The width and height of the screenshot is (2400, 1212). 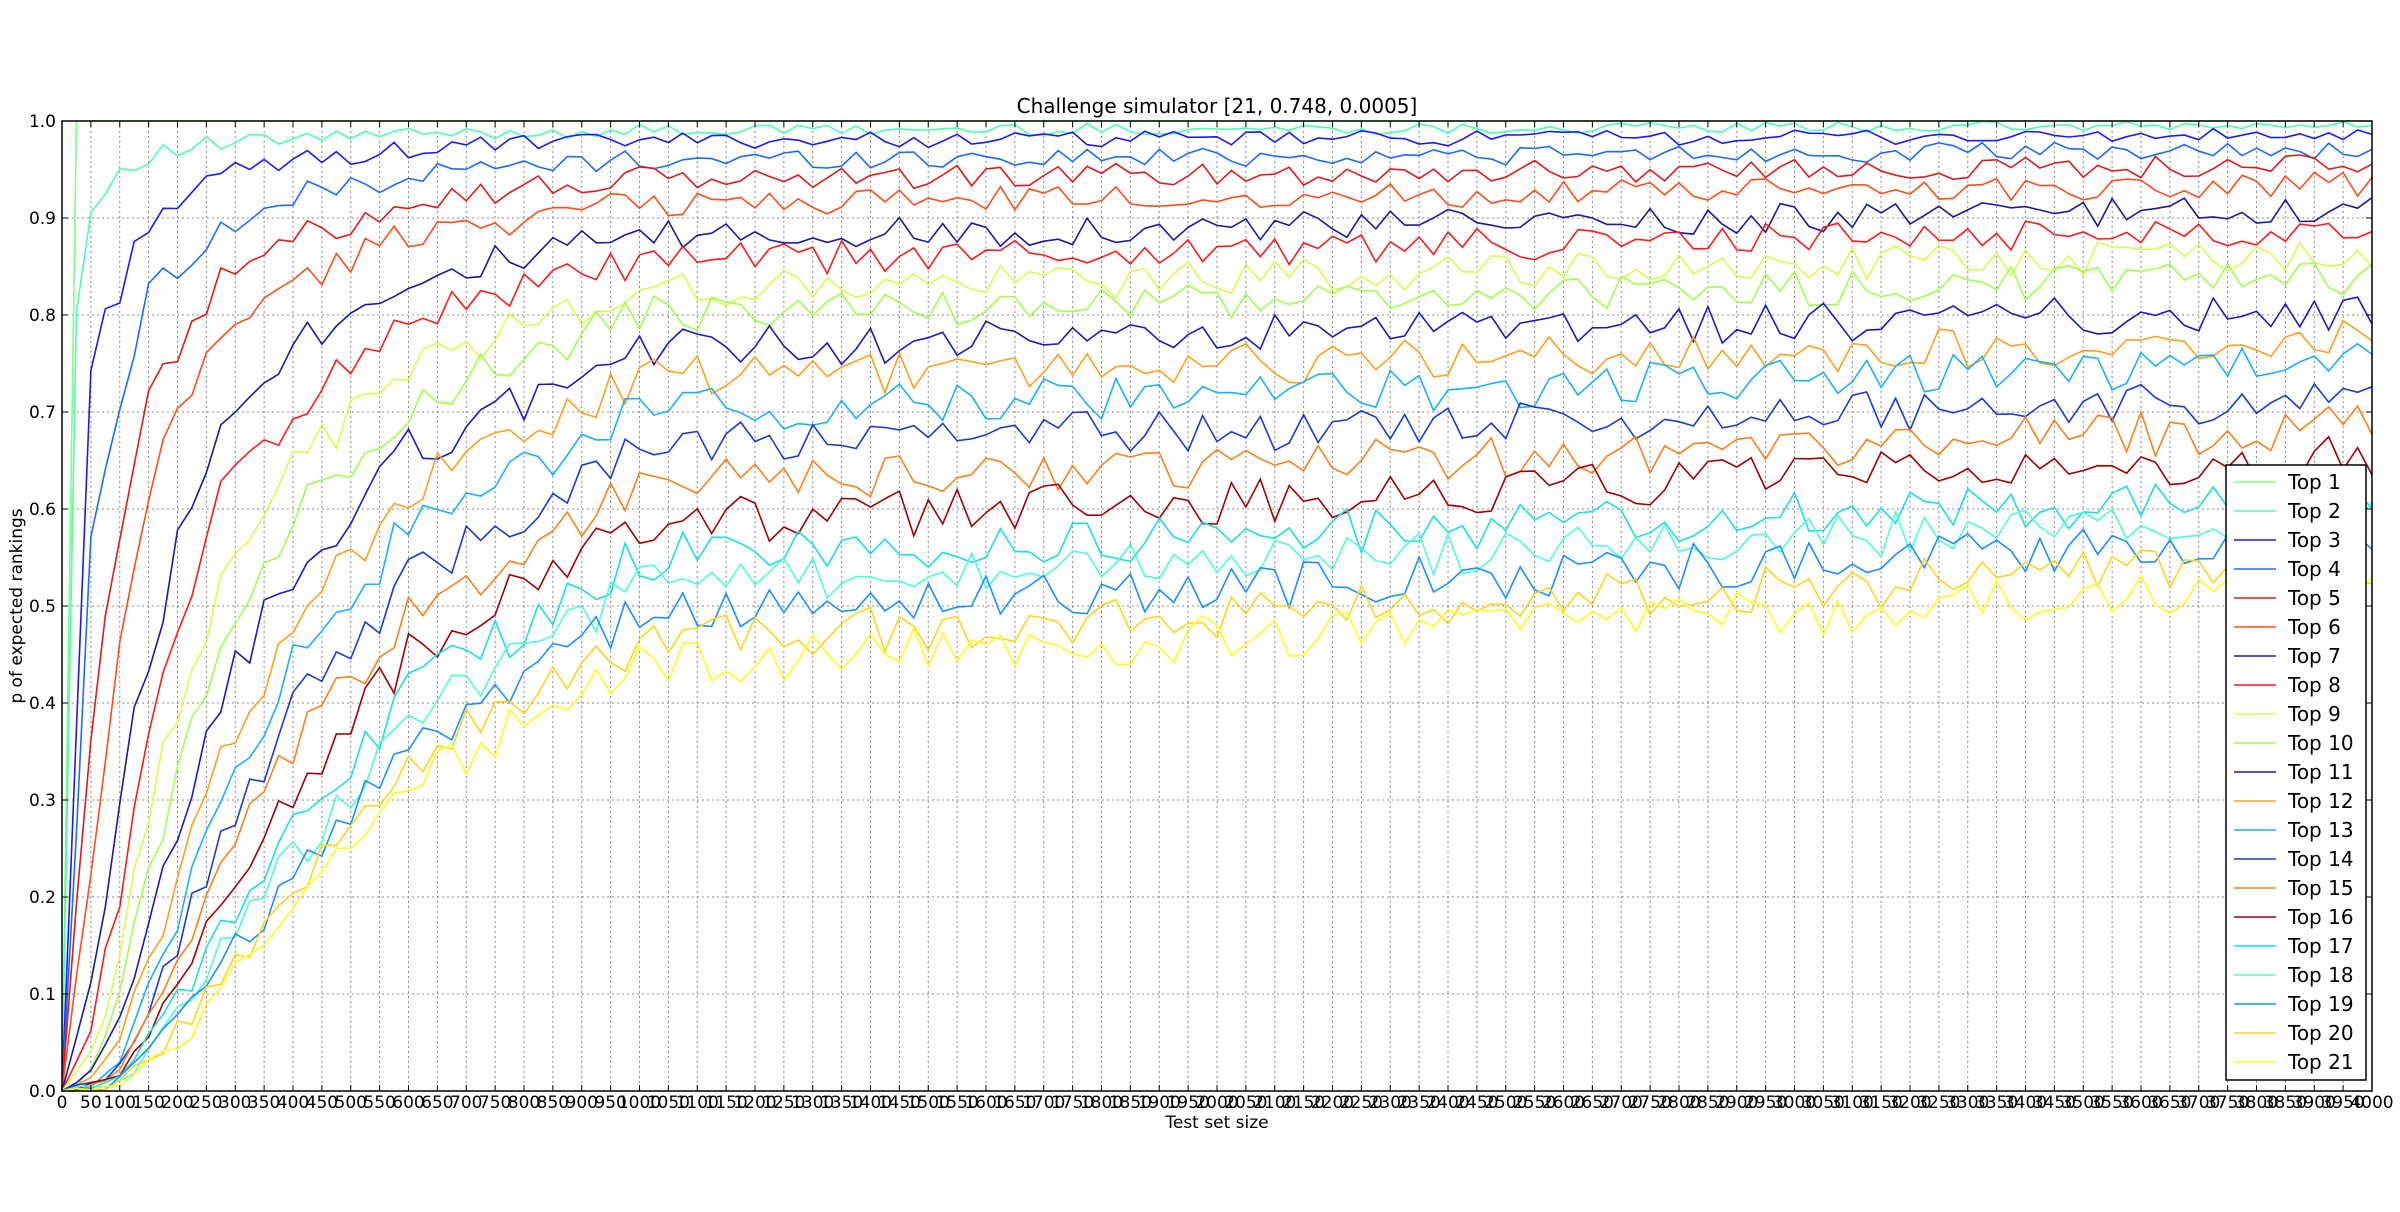 What do you see at coordinates (62, 1103) in the screenshot?
I see `x-tick-label: 0` at bounding box center [62, 1103].